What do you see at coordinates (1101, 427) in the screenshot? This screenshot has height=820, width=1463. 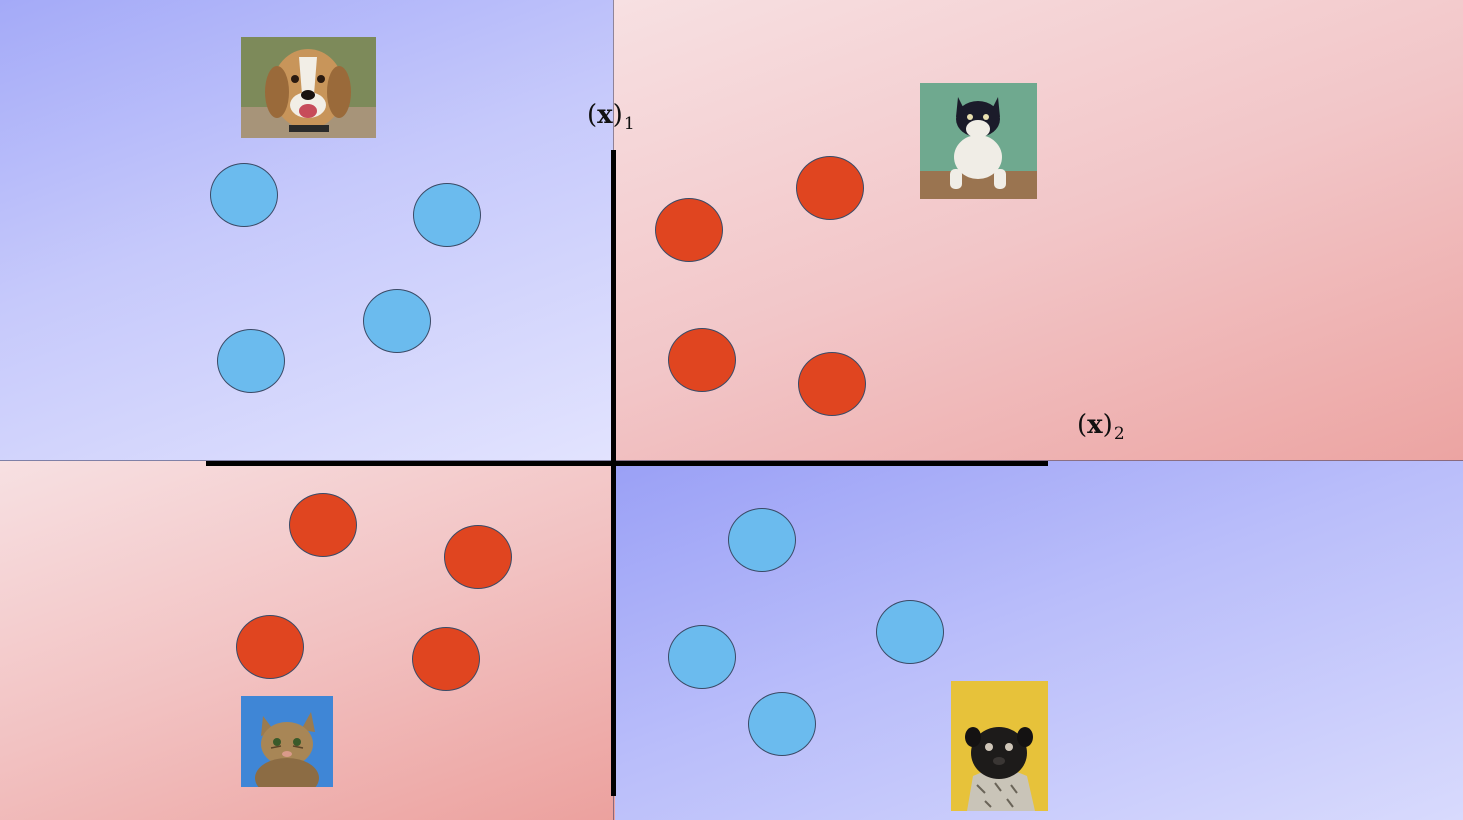 I see `axis-label-x2: (x)2` at bounding box center [1101, 427].